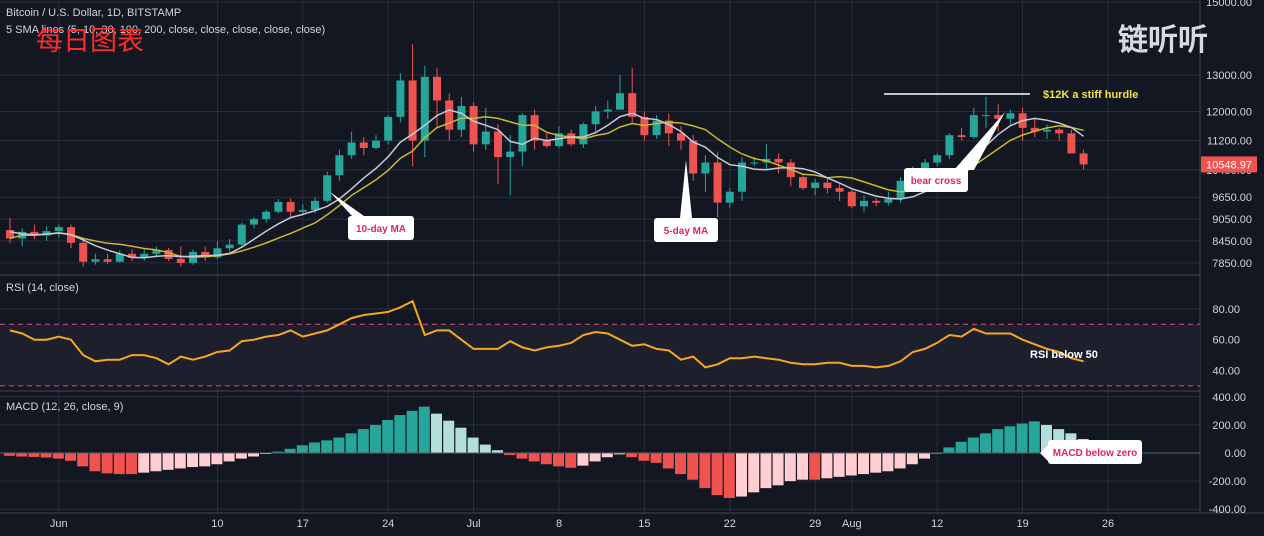 The height and width of the screenshot is (536, 1264). I want to click on price-tick-5: 9650.00, so click(1232, 198).